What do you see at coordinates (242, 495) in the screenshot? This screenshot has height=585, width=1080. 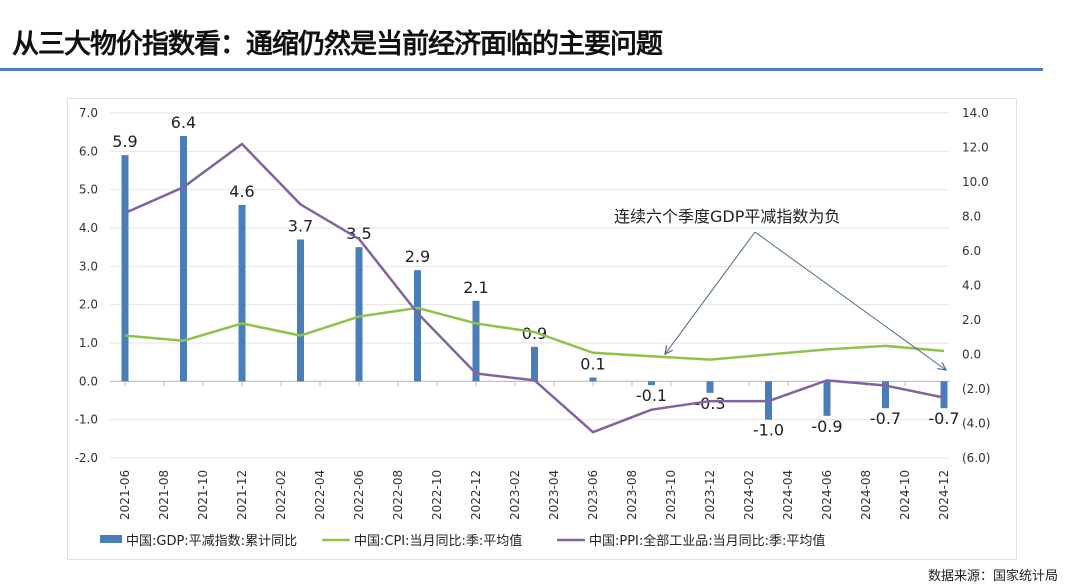 I see `x-axis-tick: 2021-12` at bounding box center [242, 495].